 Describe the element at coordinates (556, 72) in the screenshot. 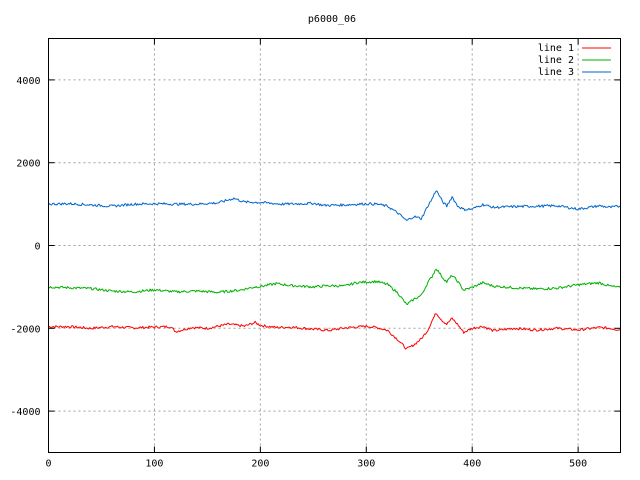

I see `legend-label: line 3` at that location.